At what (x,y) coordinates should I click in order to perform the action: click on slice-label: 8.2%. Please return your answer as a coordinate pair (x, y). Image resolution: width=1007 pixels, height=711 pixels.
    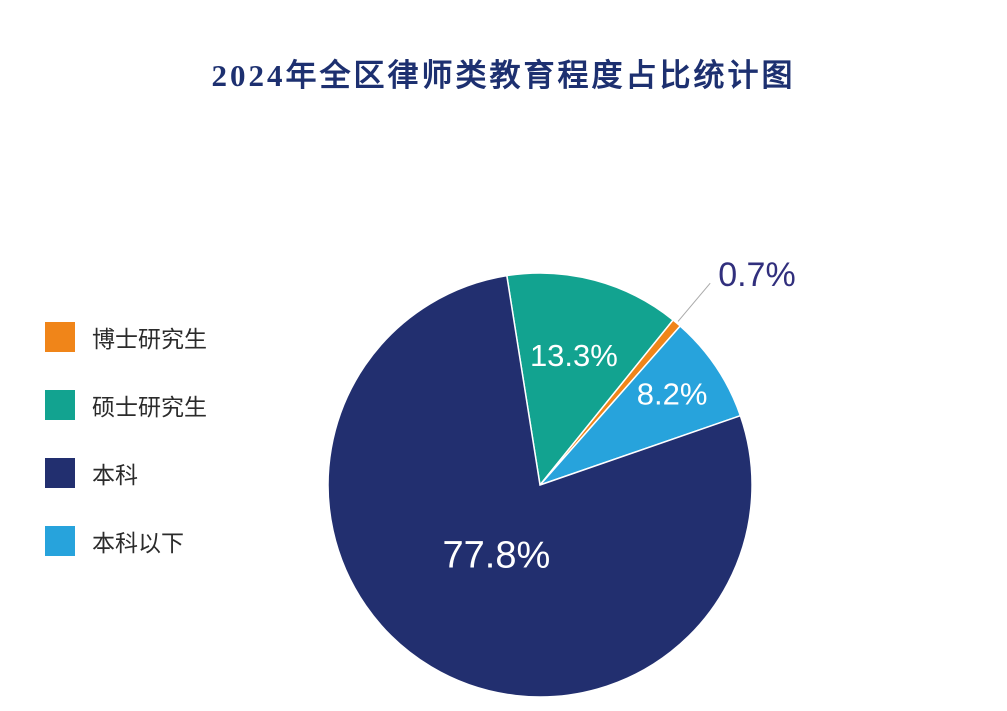
    Looking at the image, I should click on (672, 394).